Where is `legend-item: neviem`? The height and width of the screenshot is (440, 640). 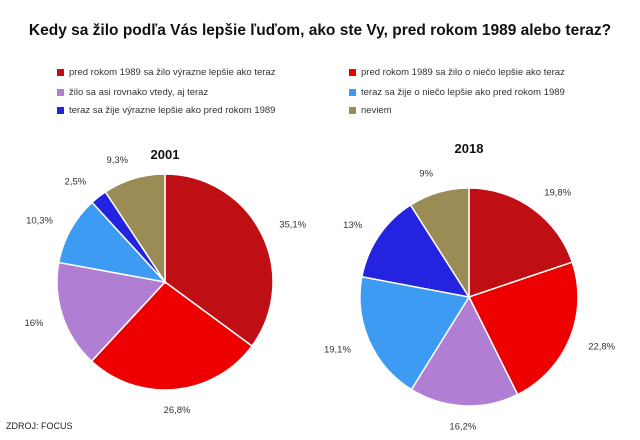
legend-item: neviem is located at coordinates (370, 110).